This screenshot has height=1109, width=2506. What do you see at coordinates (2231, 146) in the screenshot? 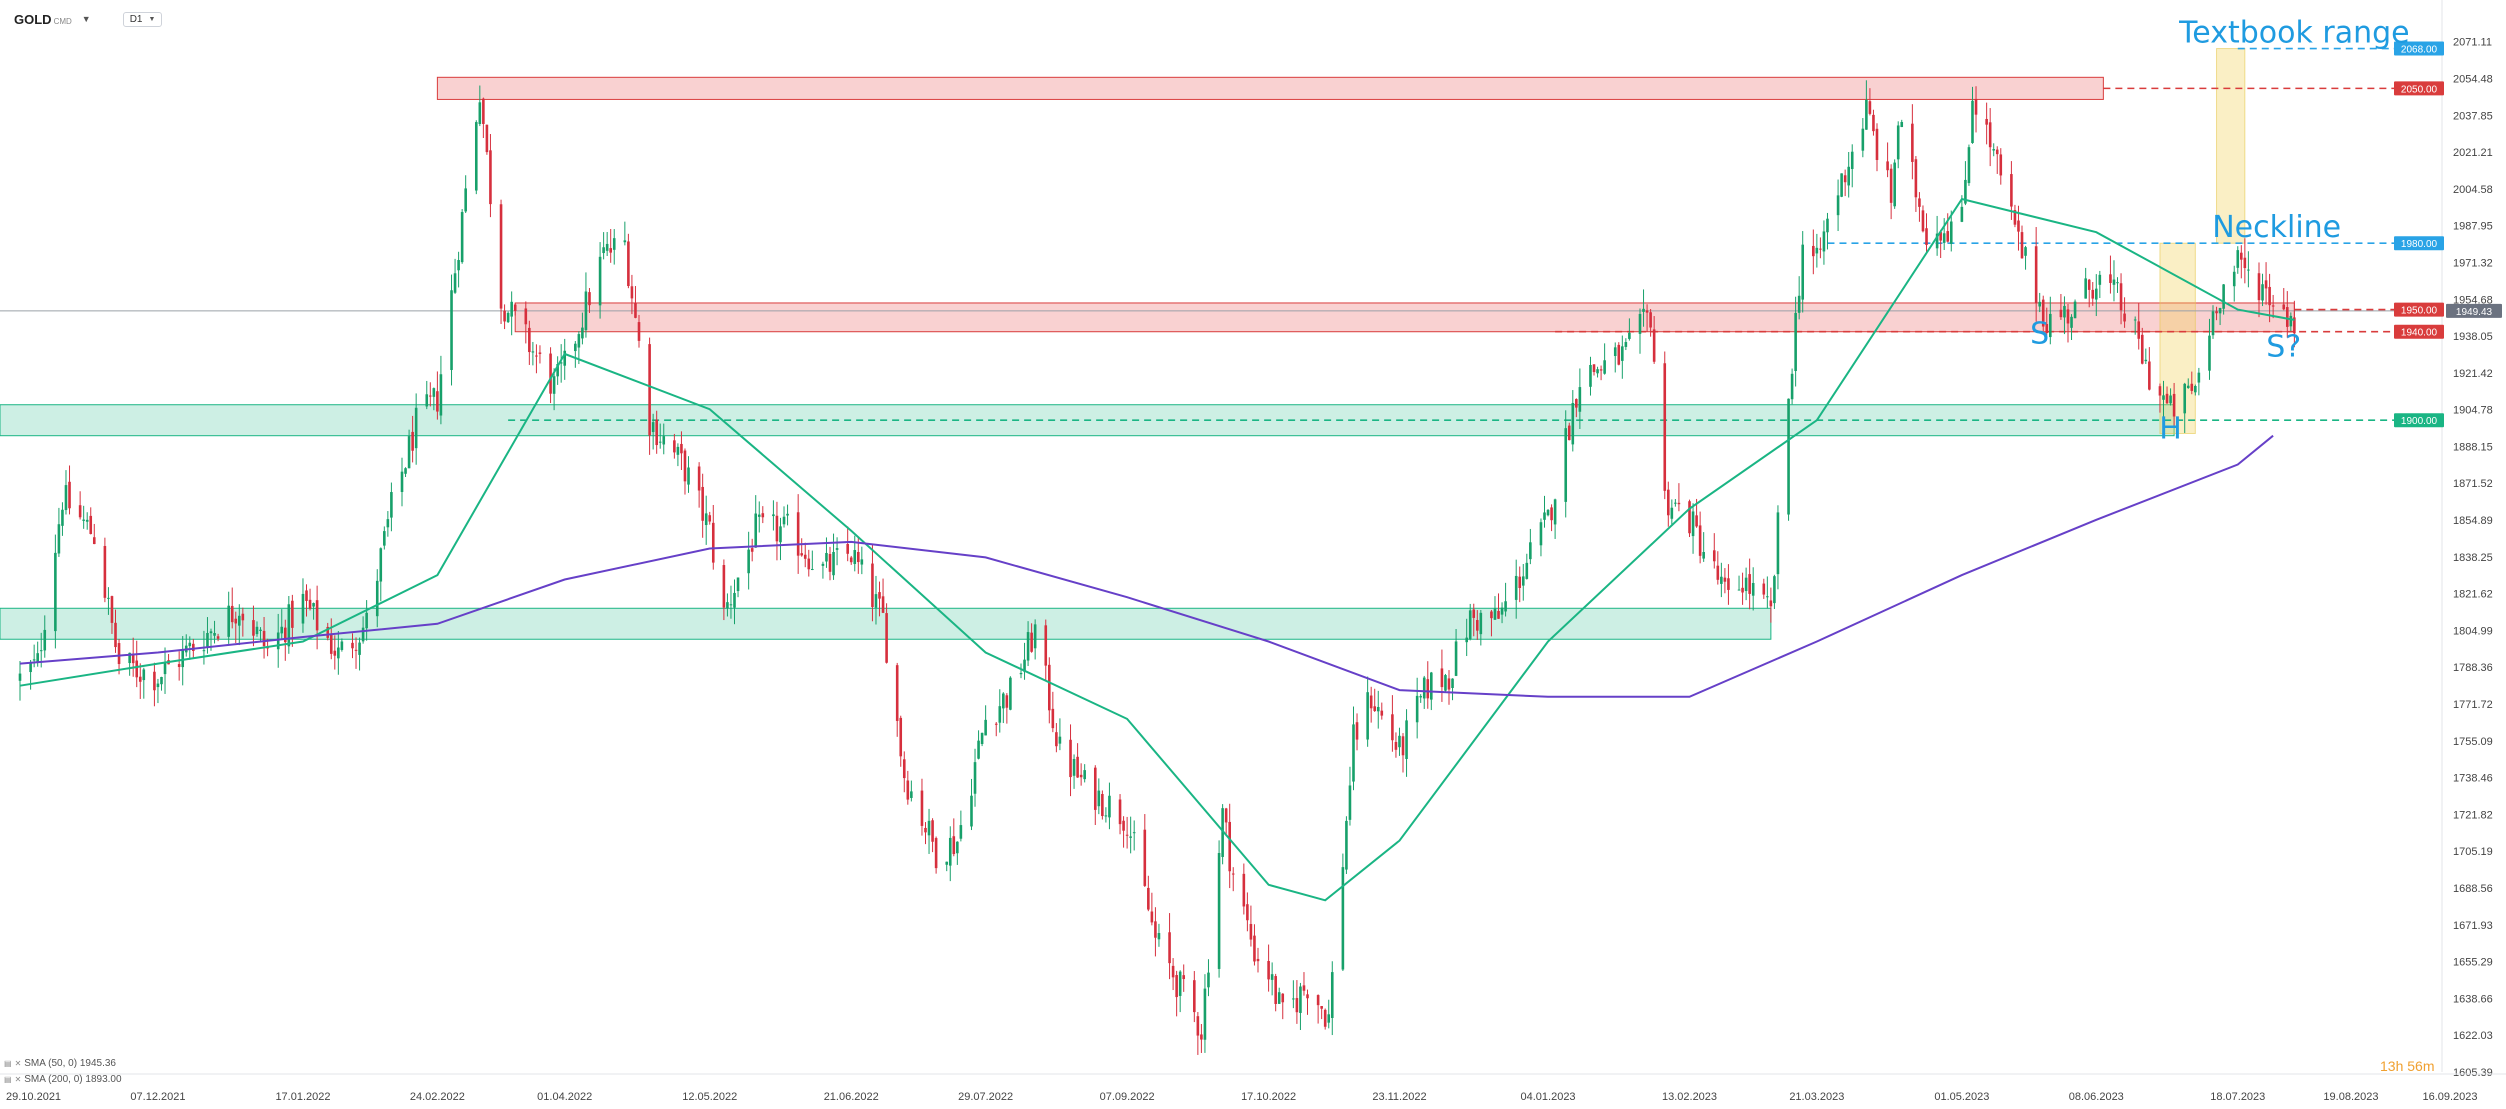
I see `highlight-zone` at bounding box center [2231, 146].